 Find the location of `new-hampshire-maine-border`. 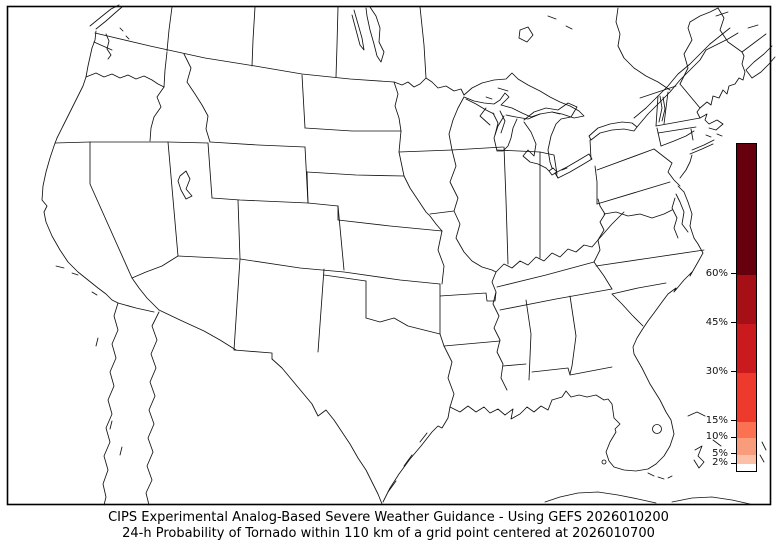

new-hampshire-maine-border is located at coordinates (690, 96).